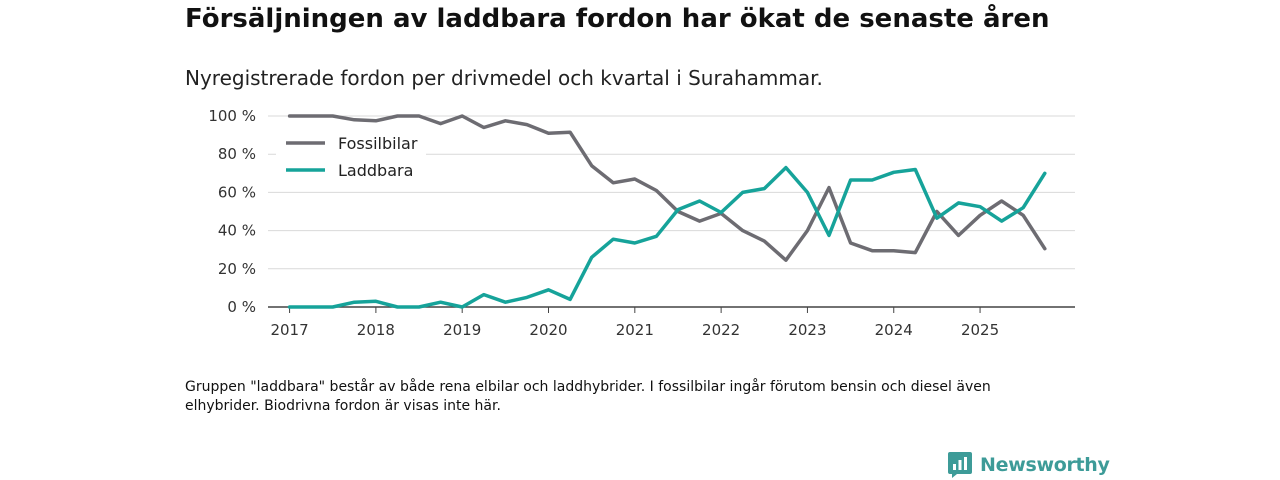 The image size is (1280, 480). What do you see at coordinates (232, 211) in the screenshot?
I see `y-axis-ticks: 0 % 20 % 40 % 60 % 80 % 100 %` at bounding box center [232, 211].